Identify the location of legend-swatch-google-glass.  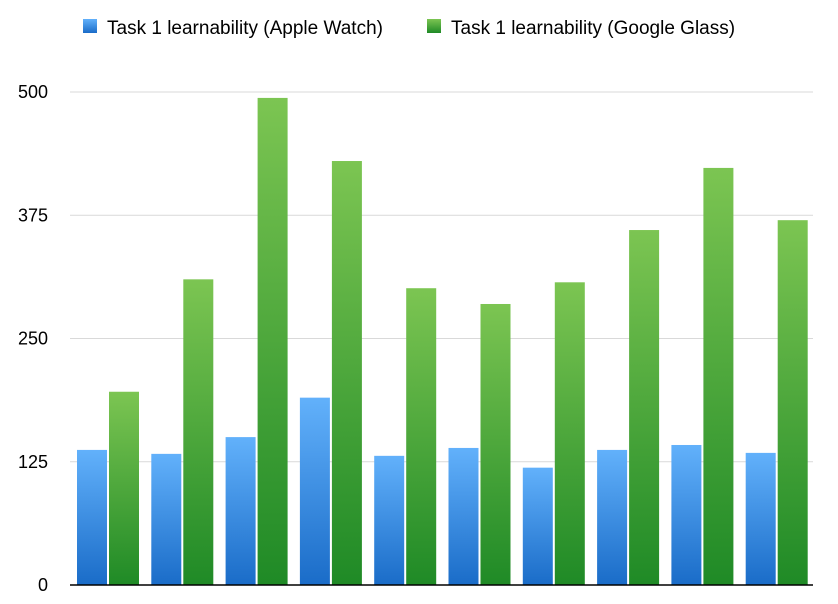
(434, 26).